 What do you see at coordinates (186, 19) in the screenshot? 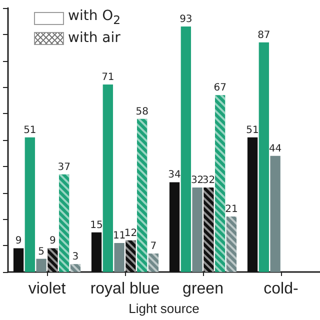
I see `data-label: 93` at bounding box center [186, 19].